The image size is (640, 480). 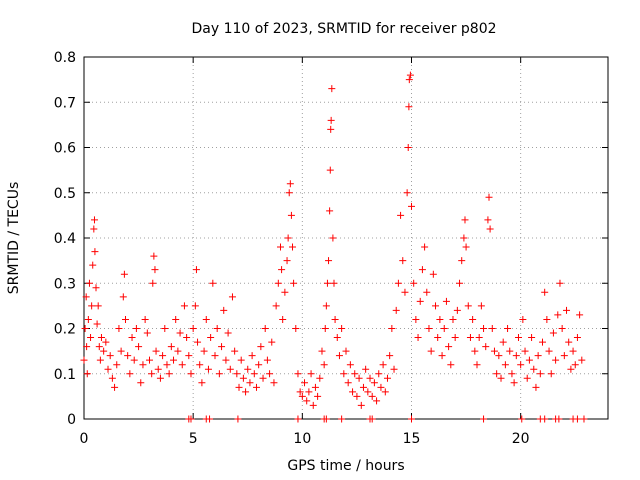 I want to click on y-tick-label: 0.3, so click(x=65, y=284).